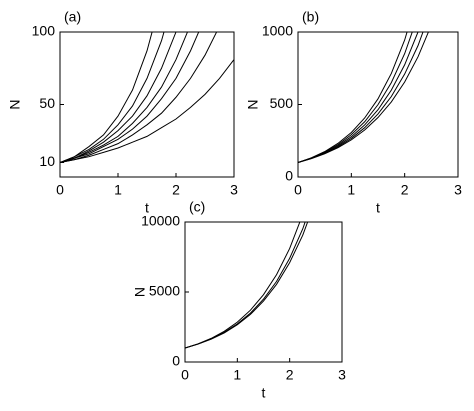 This screenshot has width=474, height=411. What do you see at coordinates (310, 17) in the screenshot?
I see `panel-label: (b)` at bounding box center [310, 17].